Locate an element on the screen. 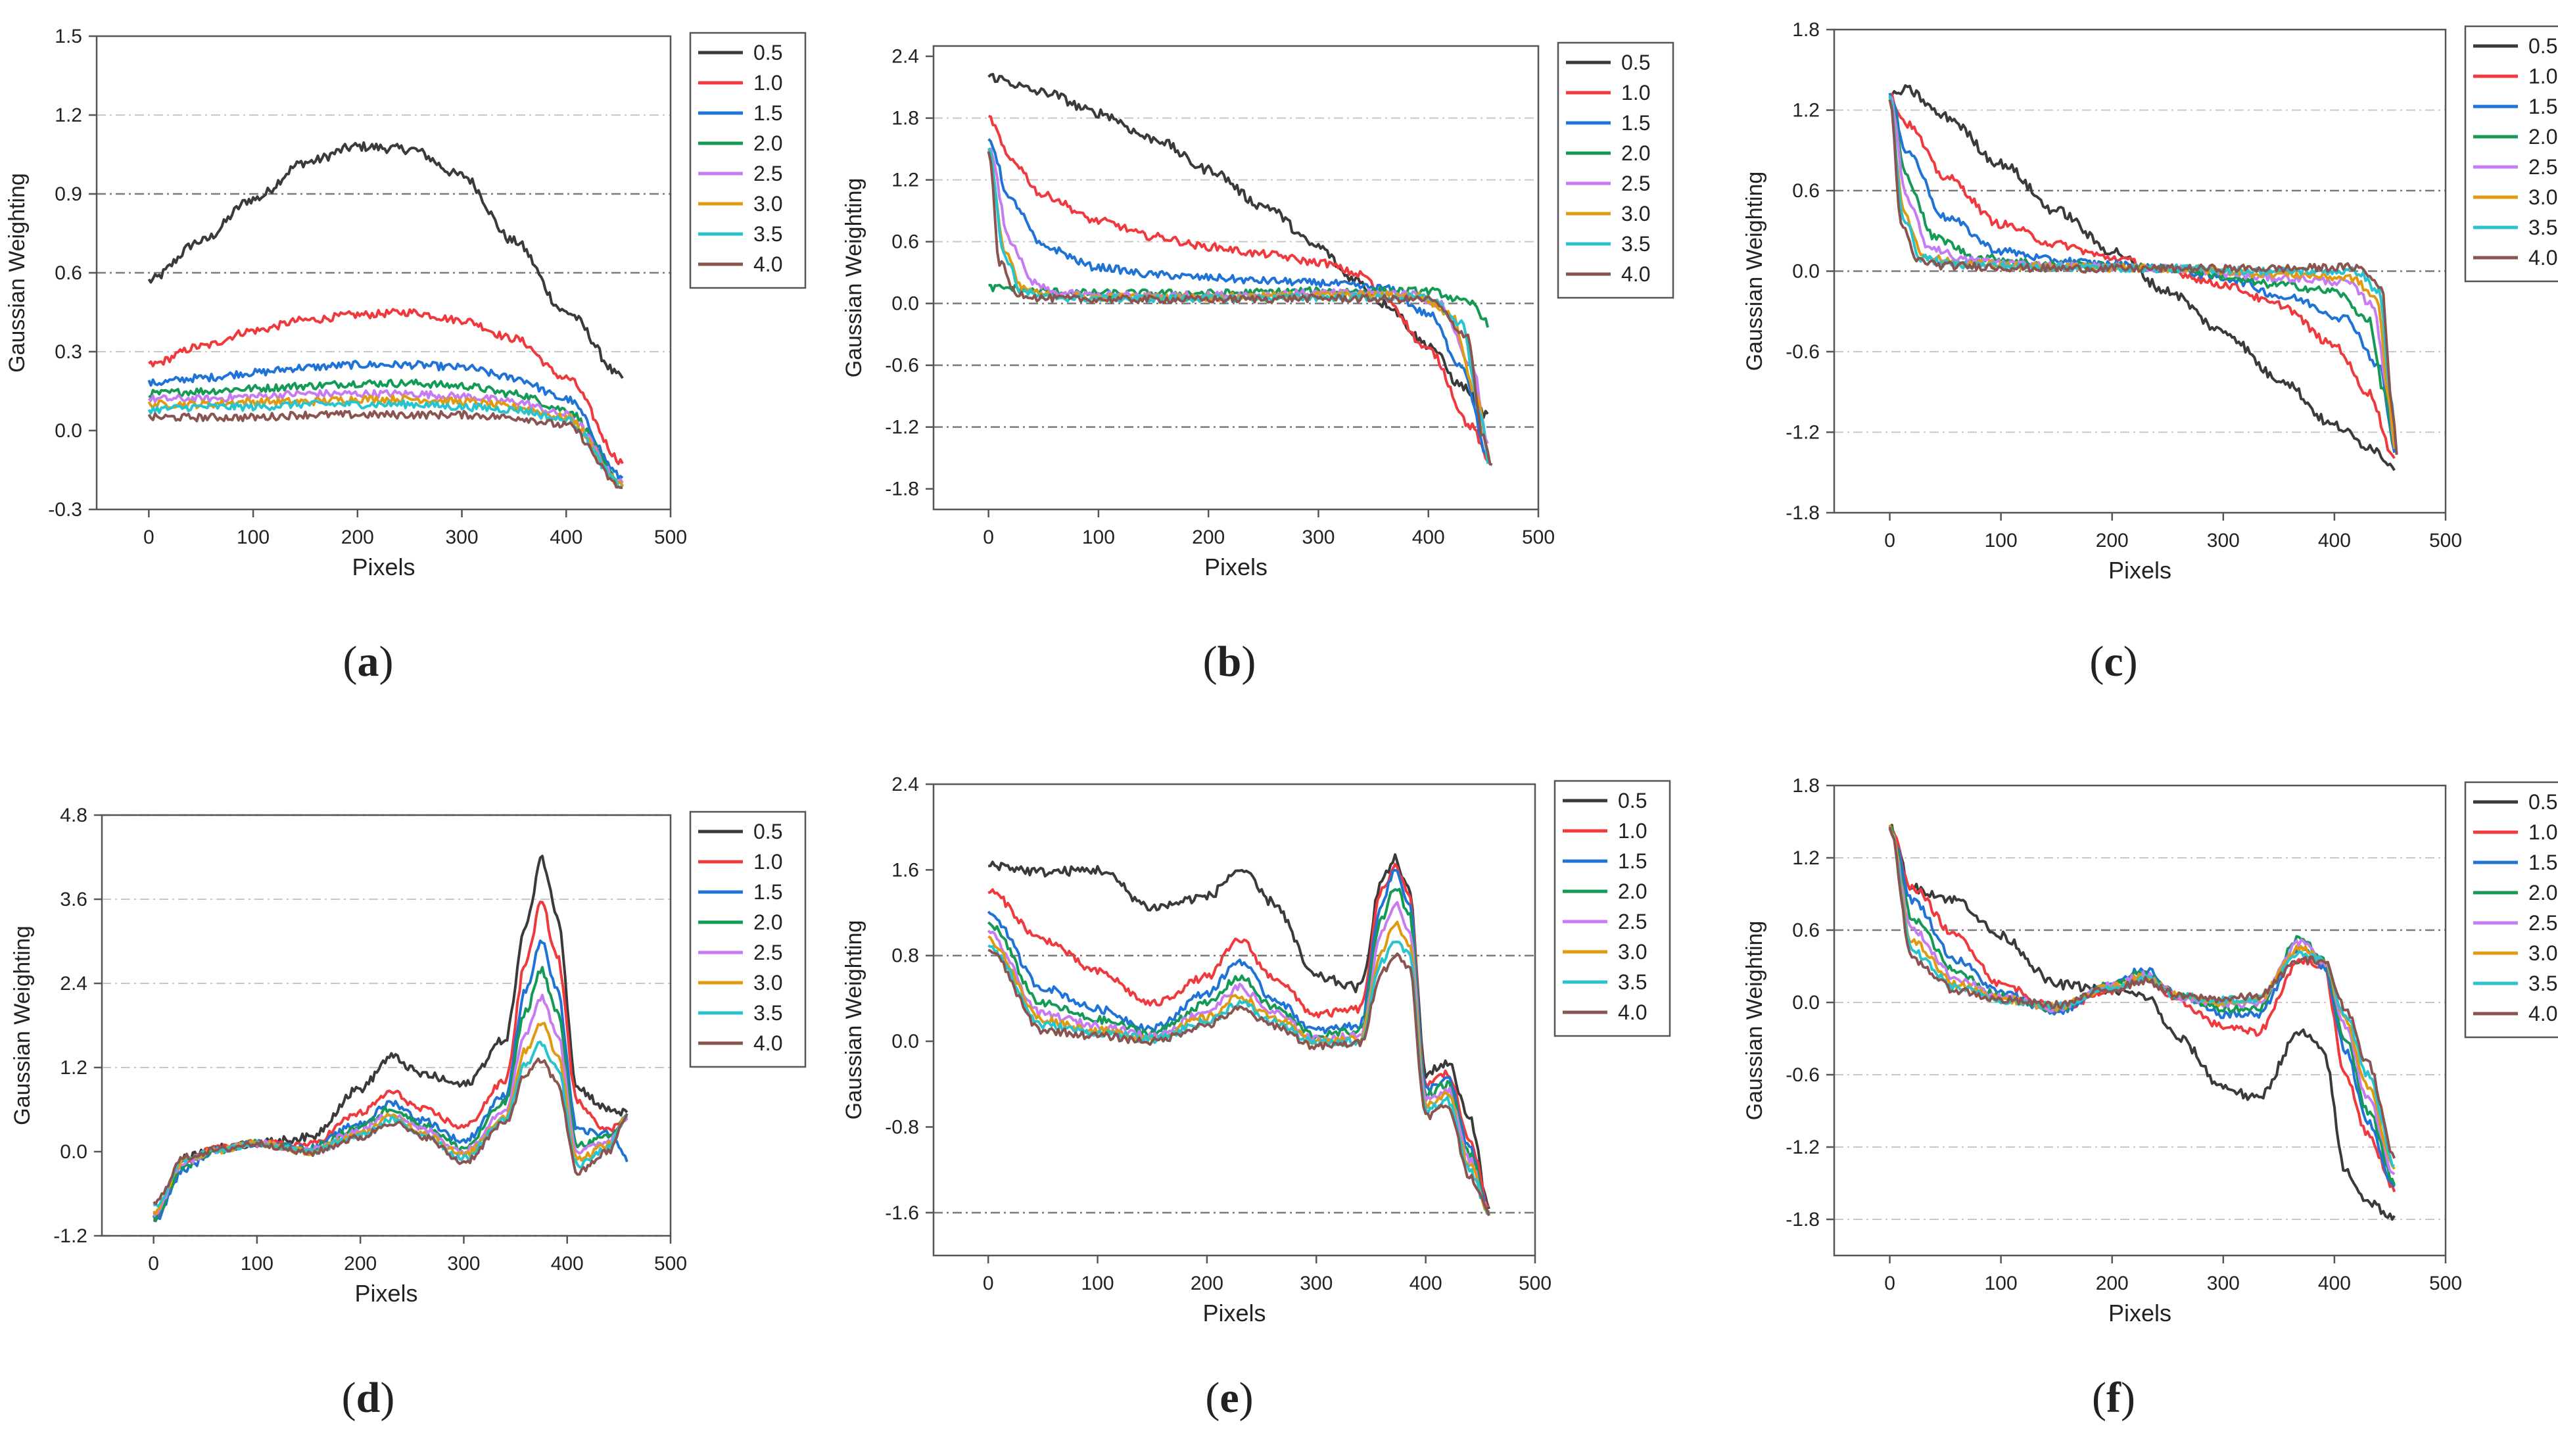 The width and height of the screenshot is (2558, 1456). plot-frame is located at coordinates (2140, 1020).